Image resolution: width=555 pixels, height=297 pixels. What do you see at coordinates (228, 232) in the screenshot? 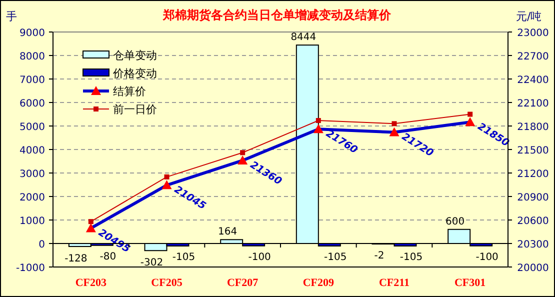
I see `data-label: 164` at bounding box center [228, 232].